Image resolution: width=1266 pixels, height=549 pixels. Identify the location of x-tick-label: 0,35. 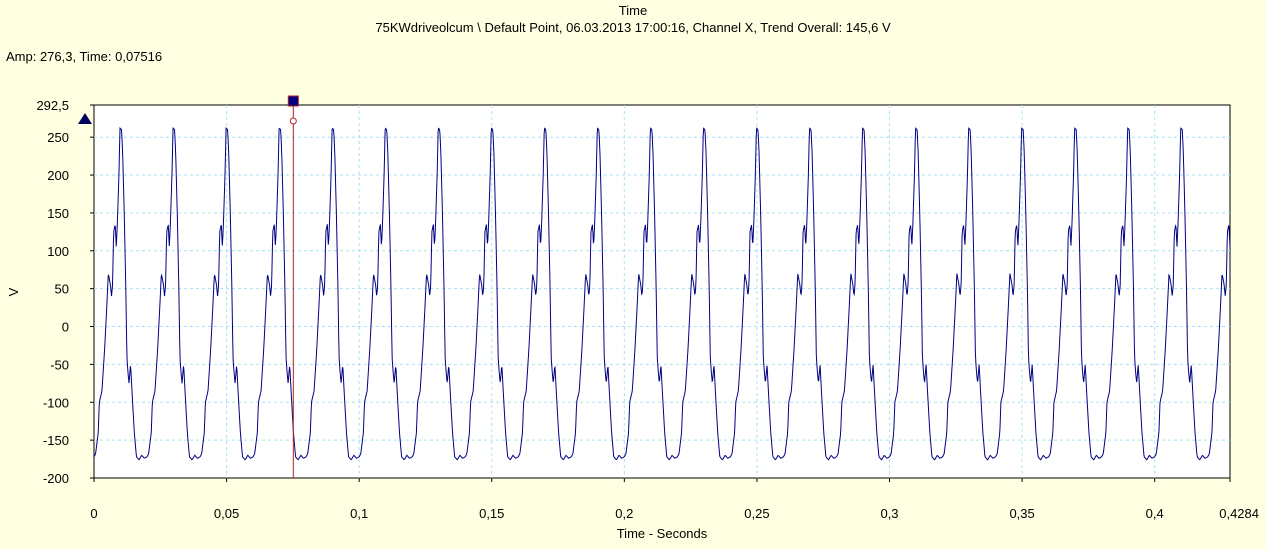
(1021, 513).